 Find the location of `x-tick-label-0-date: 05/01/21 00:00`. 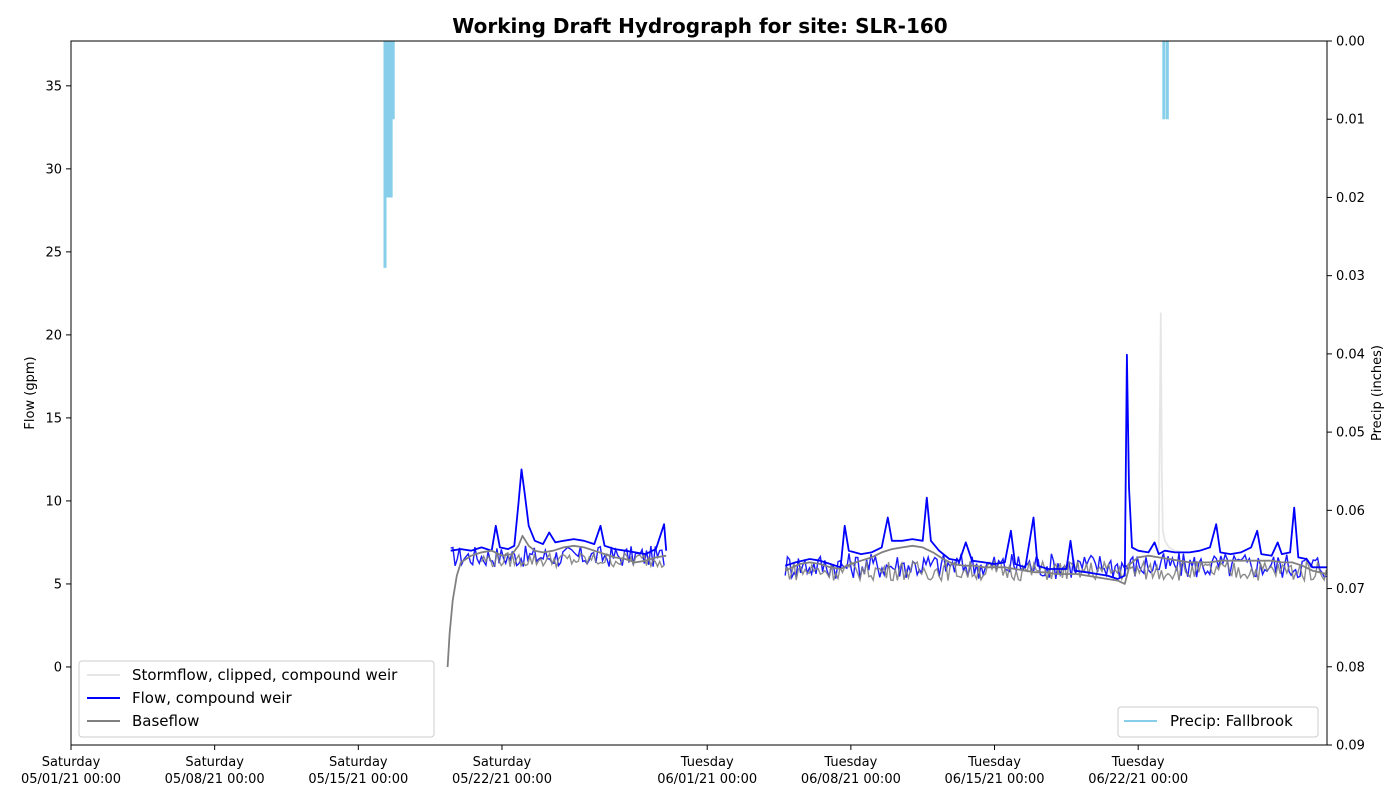

x-tick-label-0-date: 05/01/21 00:00 is located at coordinates (71, 779).